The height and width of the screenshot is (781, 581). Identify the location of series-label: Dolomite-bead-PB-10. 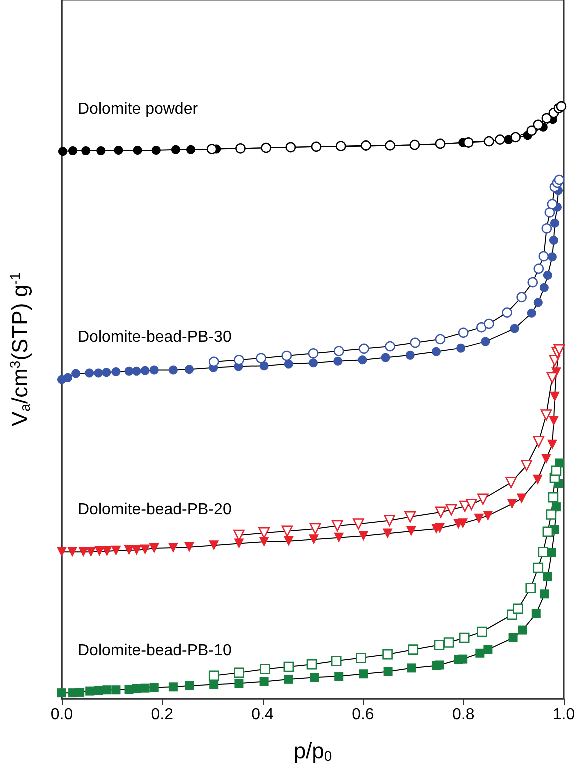
(155, 651).